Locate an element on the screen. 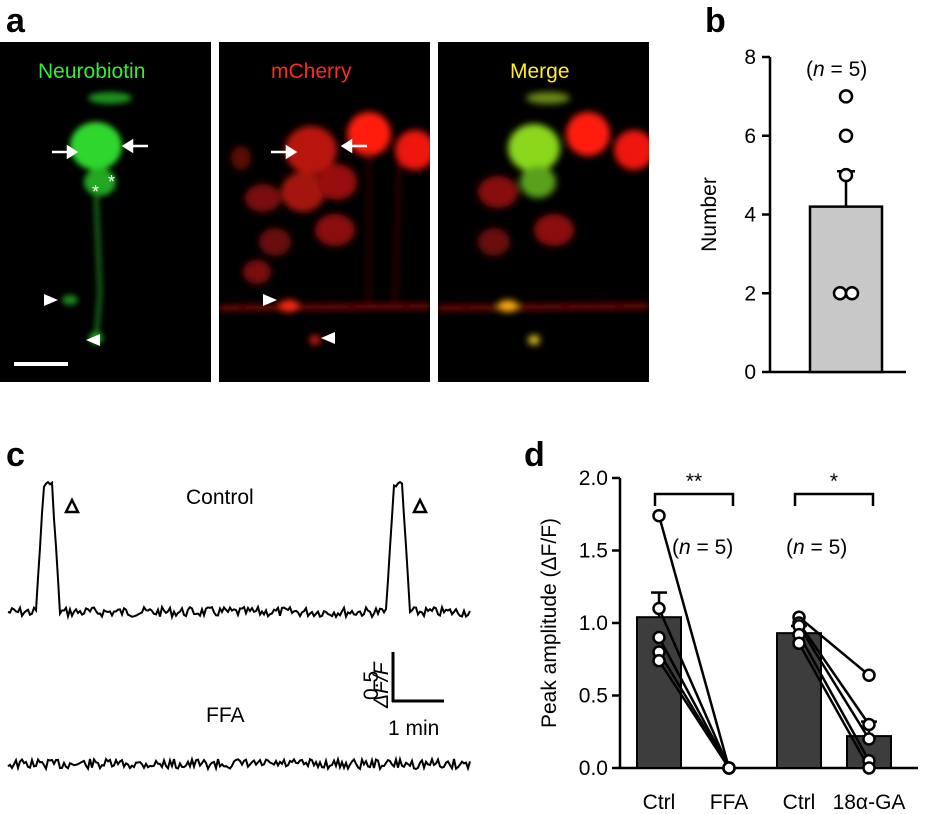 Image resolution: width=926 pixels, height=814 pixels. y-tick-label: 2 is located at coordinates (750, 293).